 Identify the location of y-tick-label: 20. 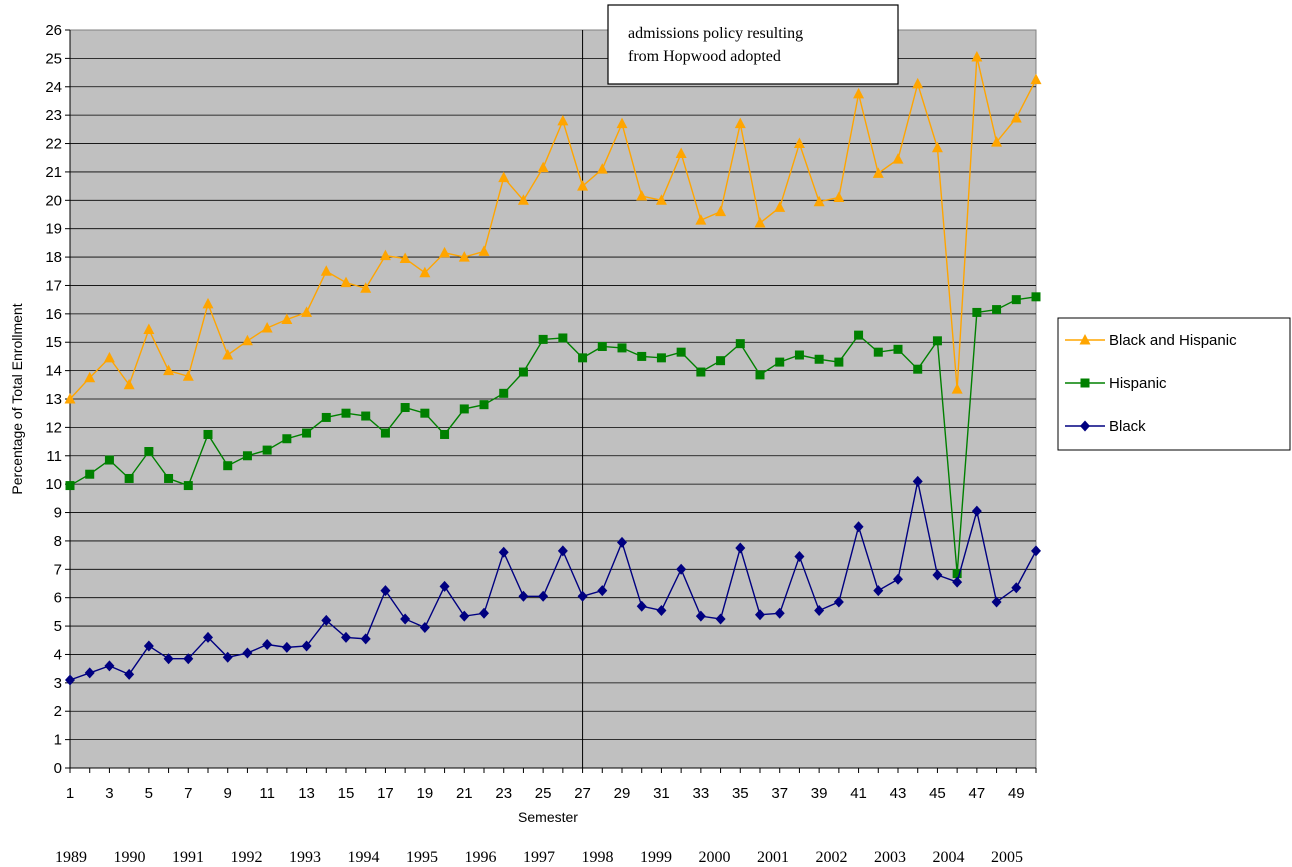
(53, 200).